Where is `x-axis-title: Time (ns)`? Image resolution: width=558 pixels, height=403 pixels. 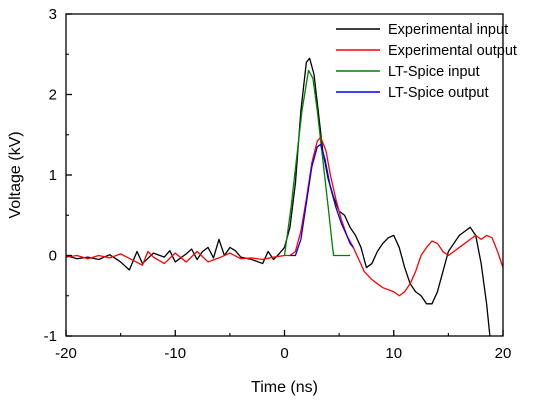 x-axis-title: Time (ns) is located at coordinates (284, 387).